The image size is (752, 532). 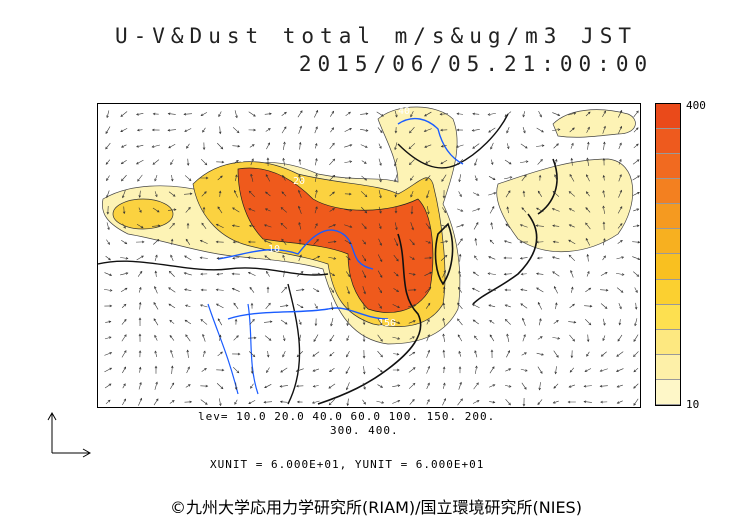 What do you see at coordinates (430, 141) in the screenshot?
I see `river-north` at bounding box center [430, 141].